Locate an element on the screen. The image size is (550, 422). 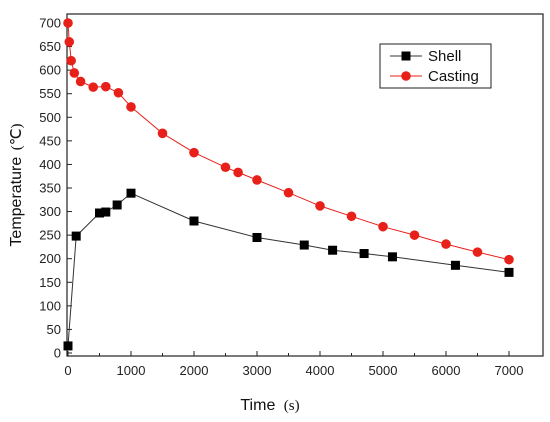
x-tick-label: 7000 is located at coordinates (509, 370).